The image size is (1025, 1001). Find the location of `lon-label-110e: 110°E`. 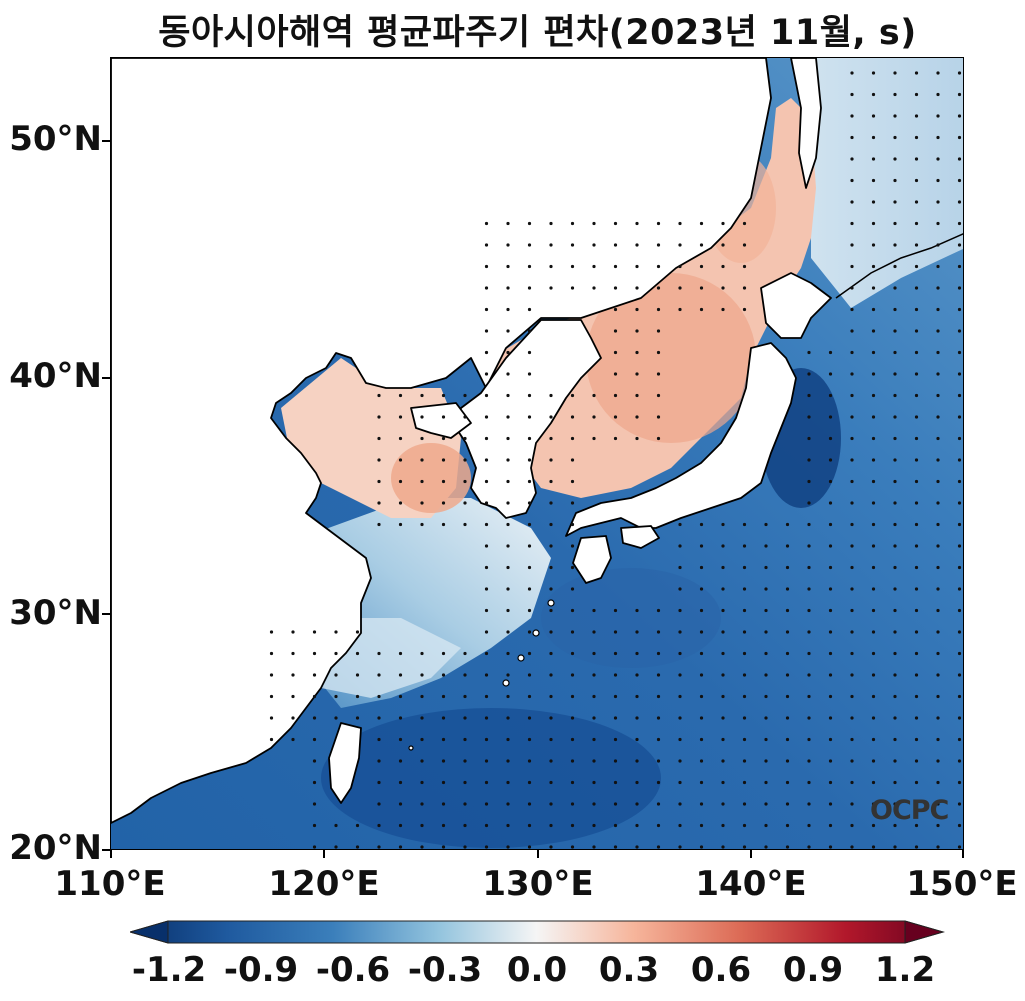

lon-label-110e: 110°E is located at coordinates (110, 884).